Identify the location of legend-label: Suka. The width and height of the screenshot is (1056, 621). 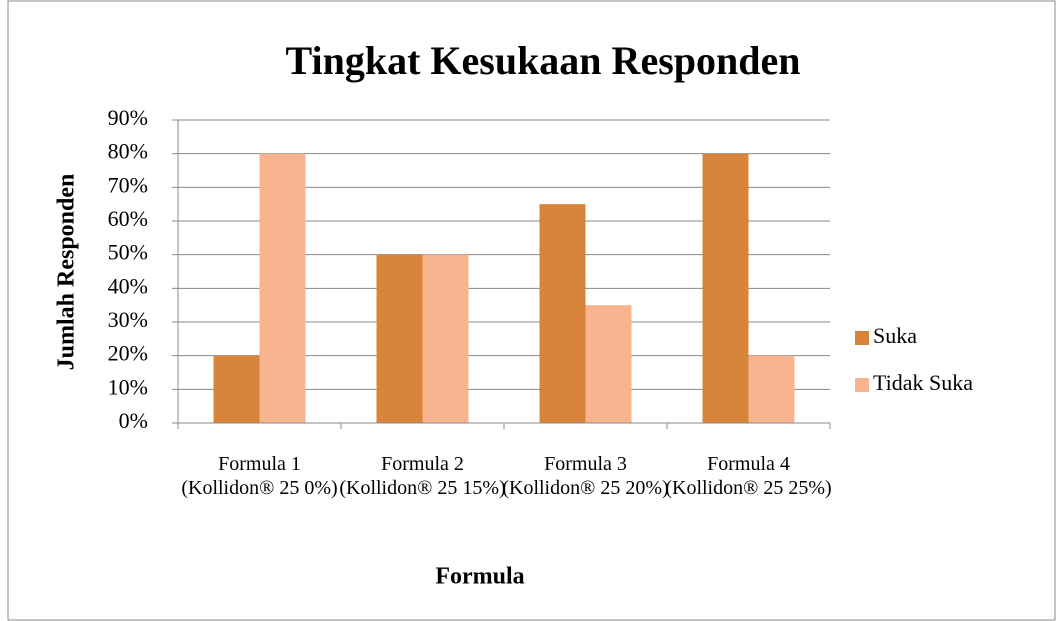
(895, 335).